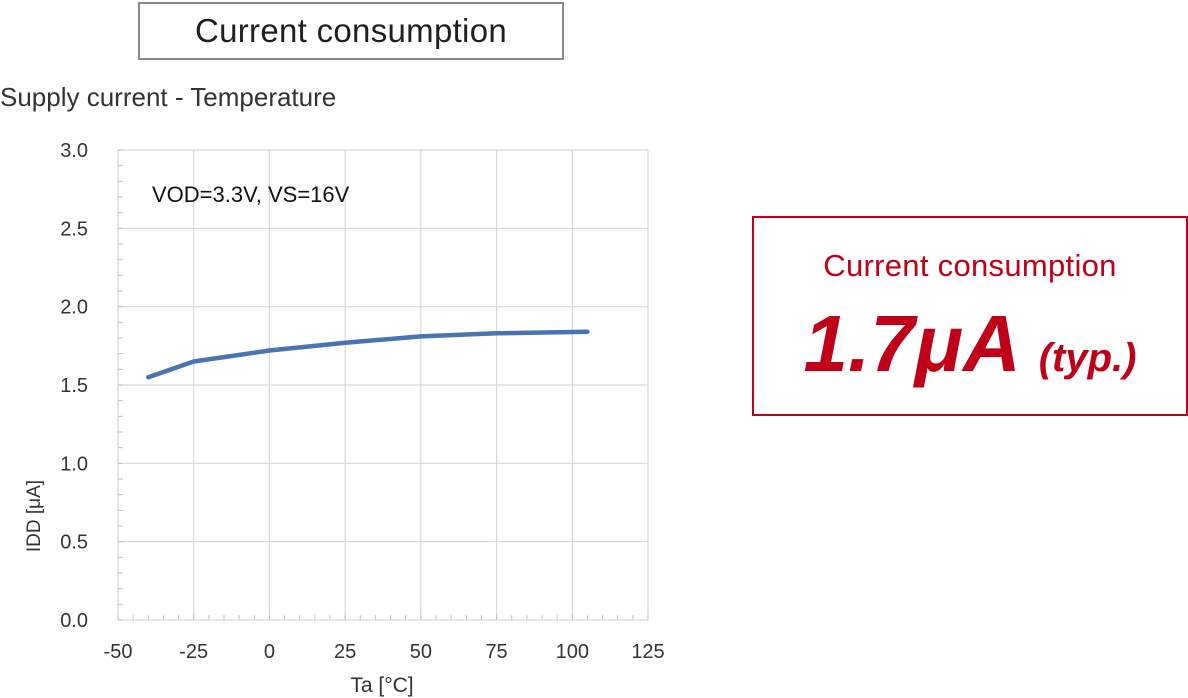 Image resolution: width=1188 pixels, height=698 pixels. Describe the element at coordinates (647, 652) in the screenshot. I see `x-tick-label: 125` at that location.